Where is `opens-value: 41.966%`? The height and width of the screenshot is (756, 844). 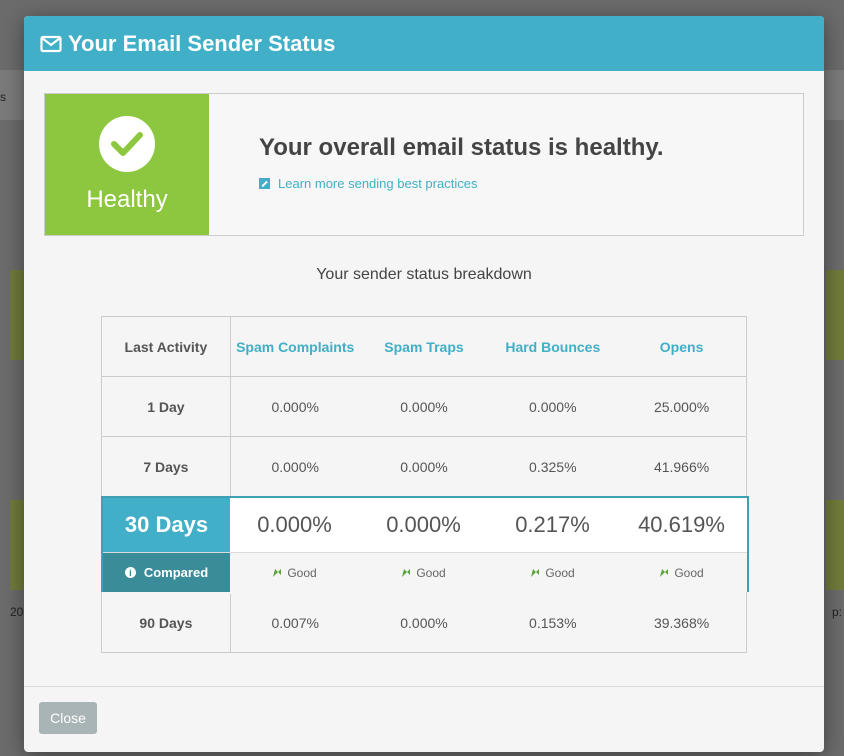 opens-value: 41.966% is located at coordinates (681, 466).